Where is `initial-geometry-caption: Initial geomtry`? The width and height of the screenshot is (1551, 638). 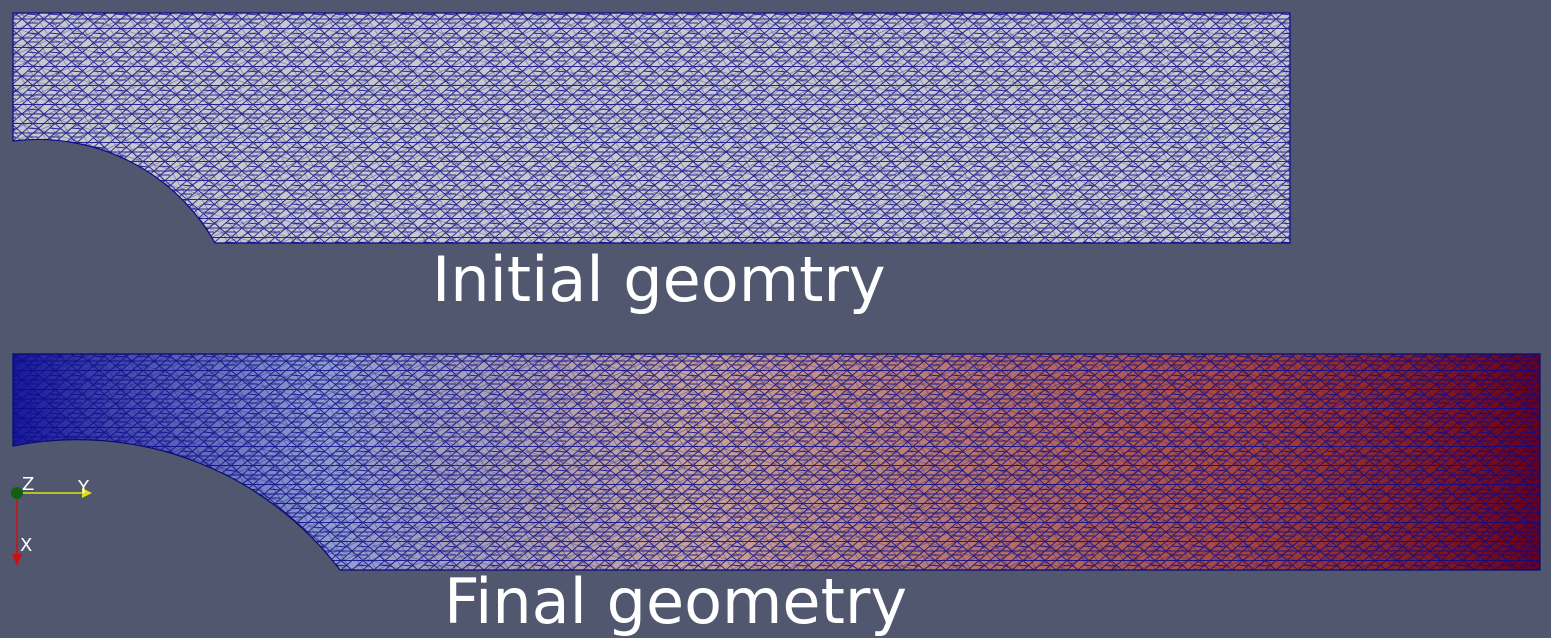
initial-geometry-caption: Initial geomtry is located at coordinates (659, 279).